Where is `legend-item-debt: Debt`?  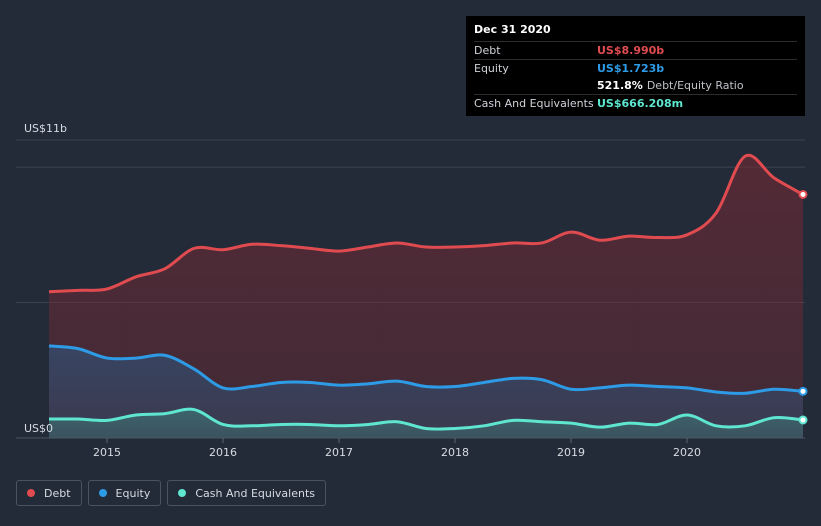 legend-item-debt: Debt is located at coordinates (49, 493).